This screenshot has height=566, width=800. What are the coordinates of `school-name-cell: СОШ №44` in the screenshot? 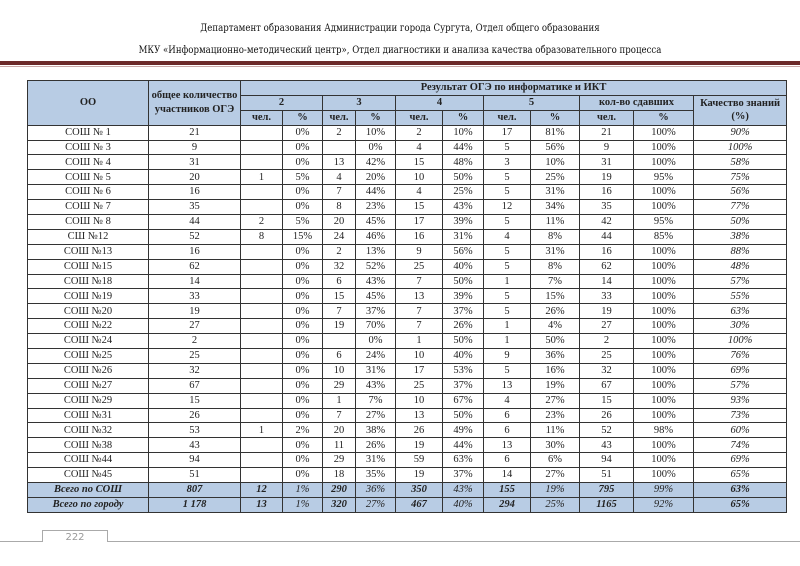 It's located at (88, 460).